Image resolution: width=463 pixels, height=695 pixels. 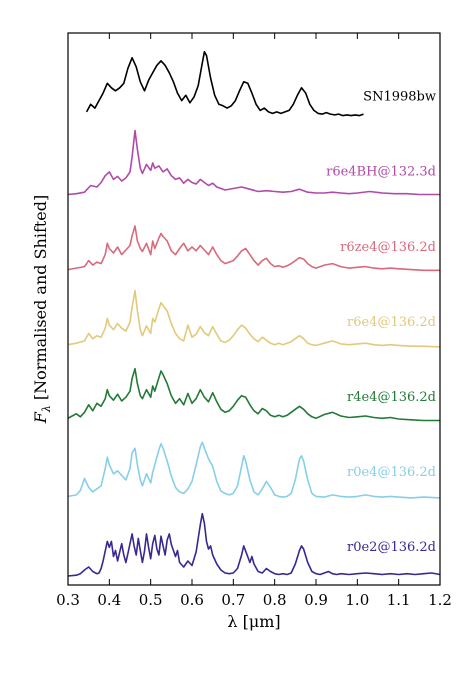 I want to click on y-axis-title: Fλ [Normalised and Shifted], so click(x=42, y=310).